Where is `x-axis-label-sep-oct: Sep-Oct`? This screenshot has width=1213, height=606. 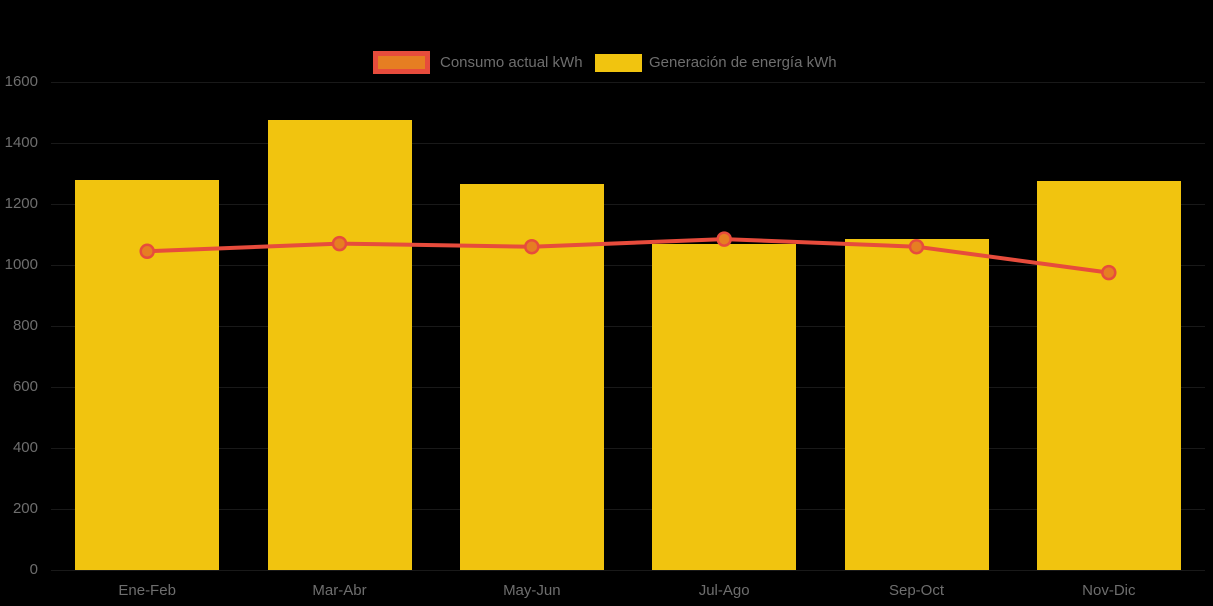 x-axis-label-sep-oct: Sep-Oct is located at coordinates (916, 590).